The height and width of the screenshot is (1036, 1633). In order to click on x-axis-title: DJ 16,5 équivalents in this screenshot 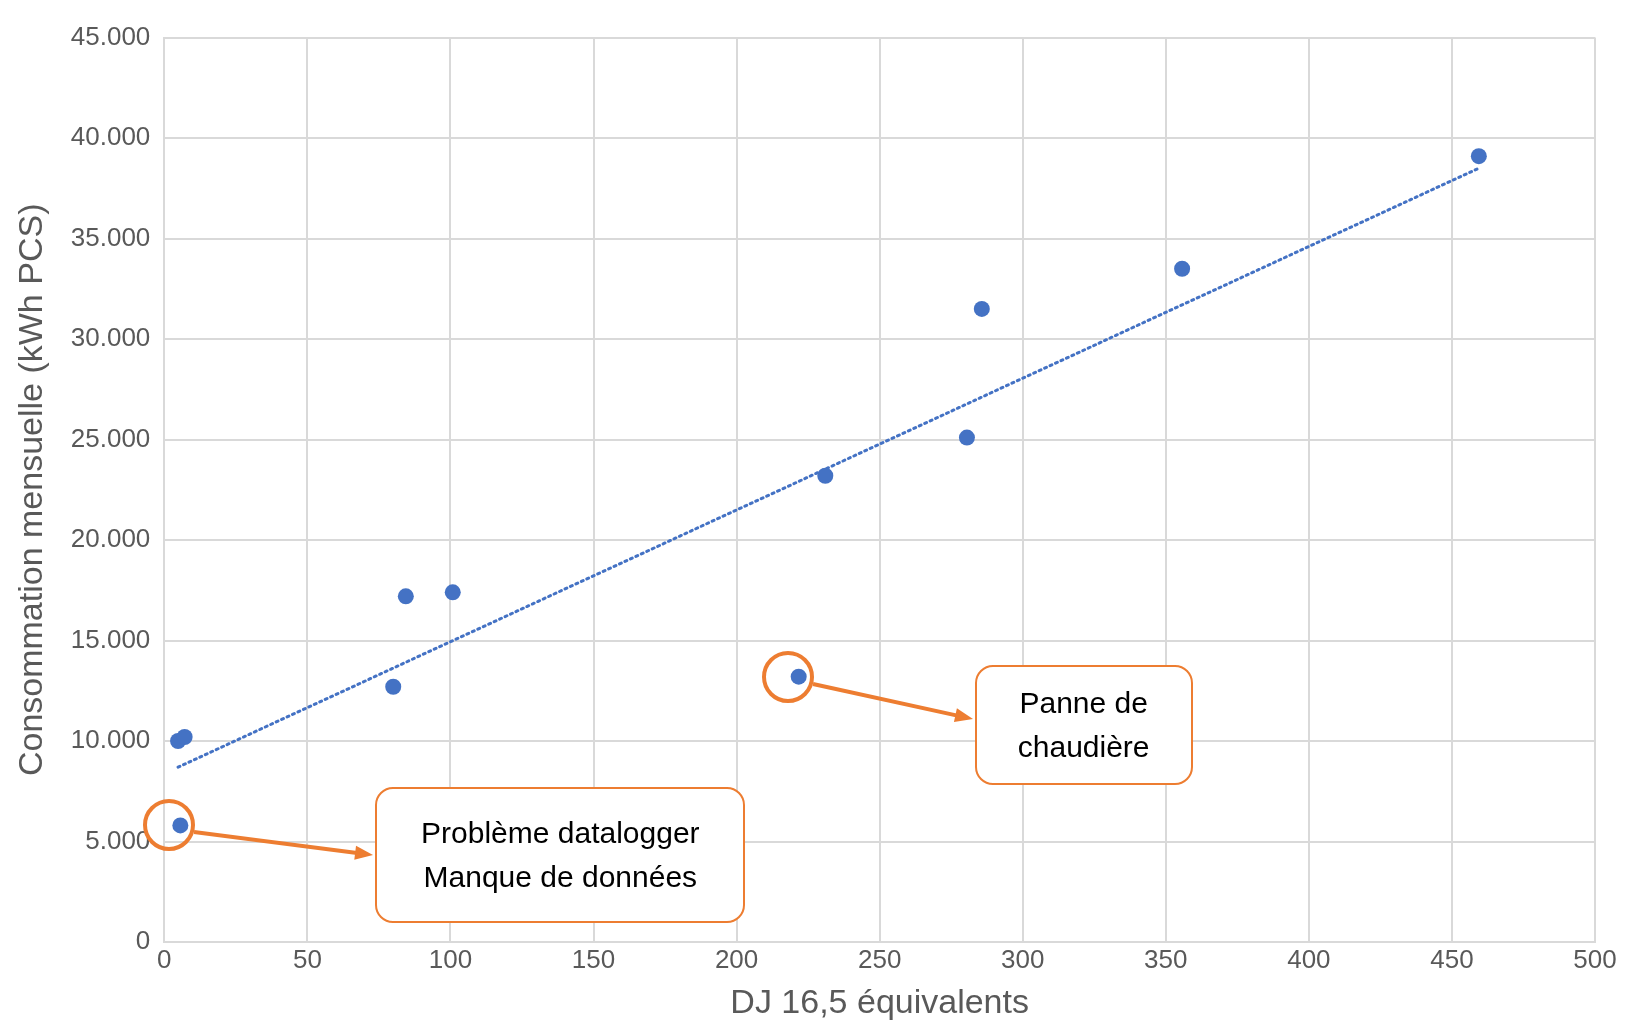, I will do `click(879, 1000)`.